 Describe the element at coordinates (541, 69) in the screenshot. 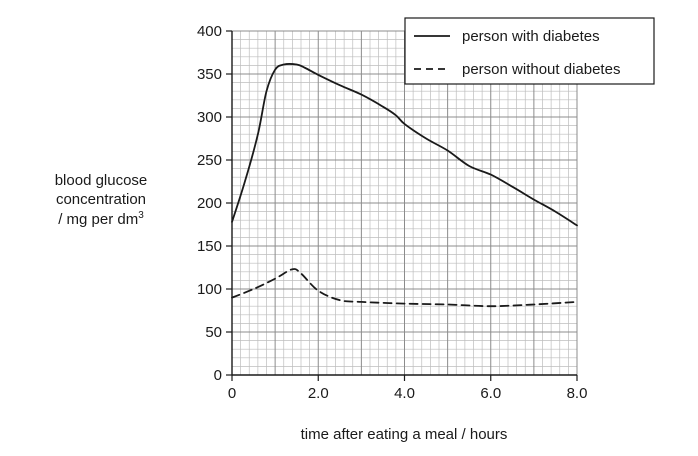

I see `legend-label-without-diabetes: person without diabetes` at that location.